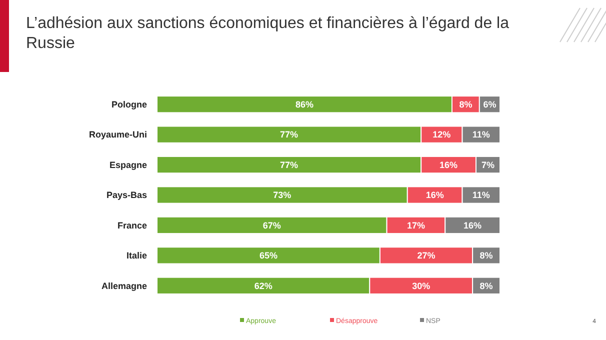 Image resolution: width=606 pixels, height=340 pixels. I want to click on data-label: 62%, so click(263, 285).